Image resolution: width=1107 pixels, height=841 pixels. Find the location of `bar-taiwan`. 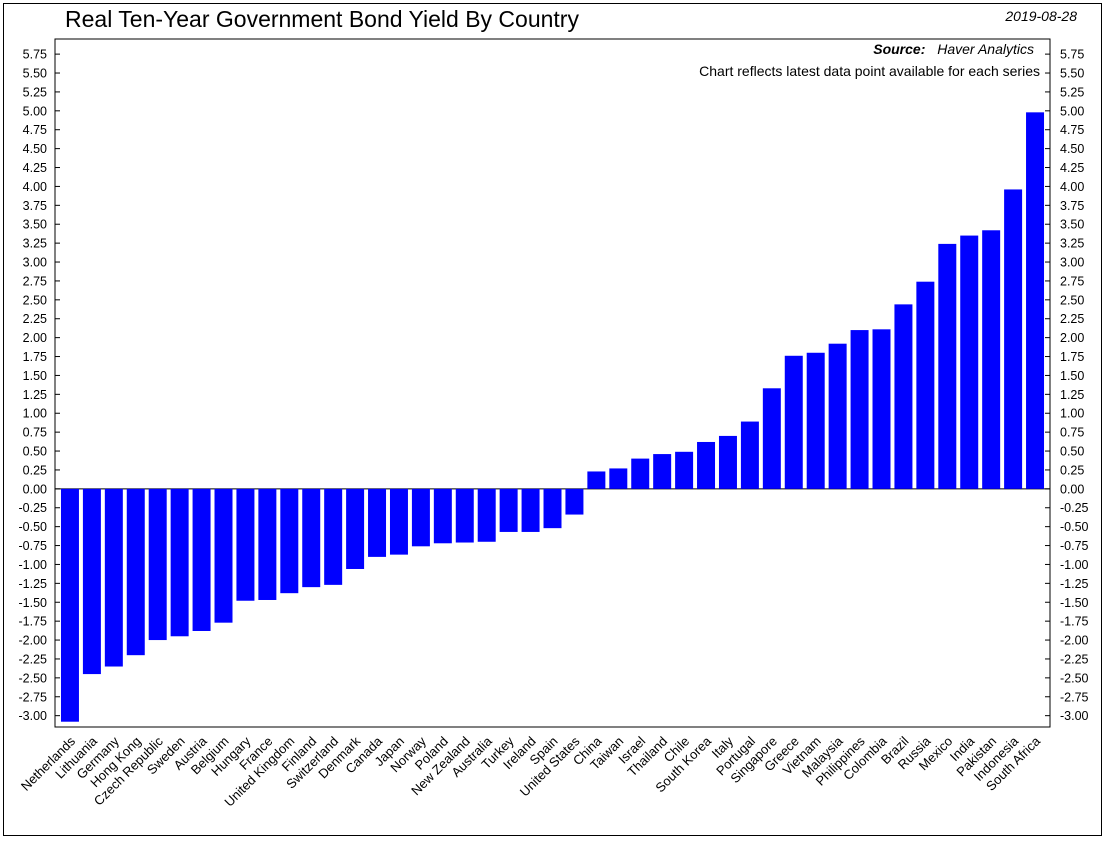

bar-taiwan is located at coordinates (618, 478).